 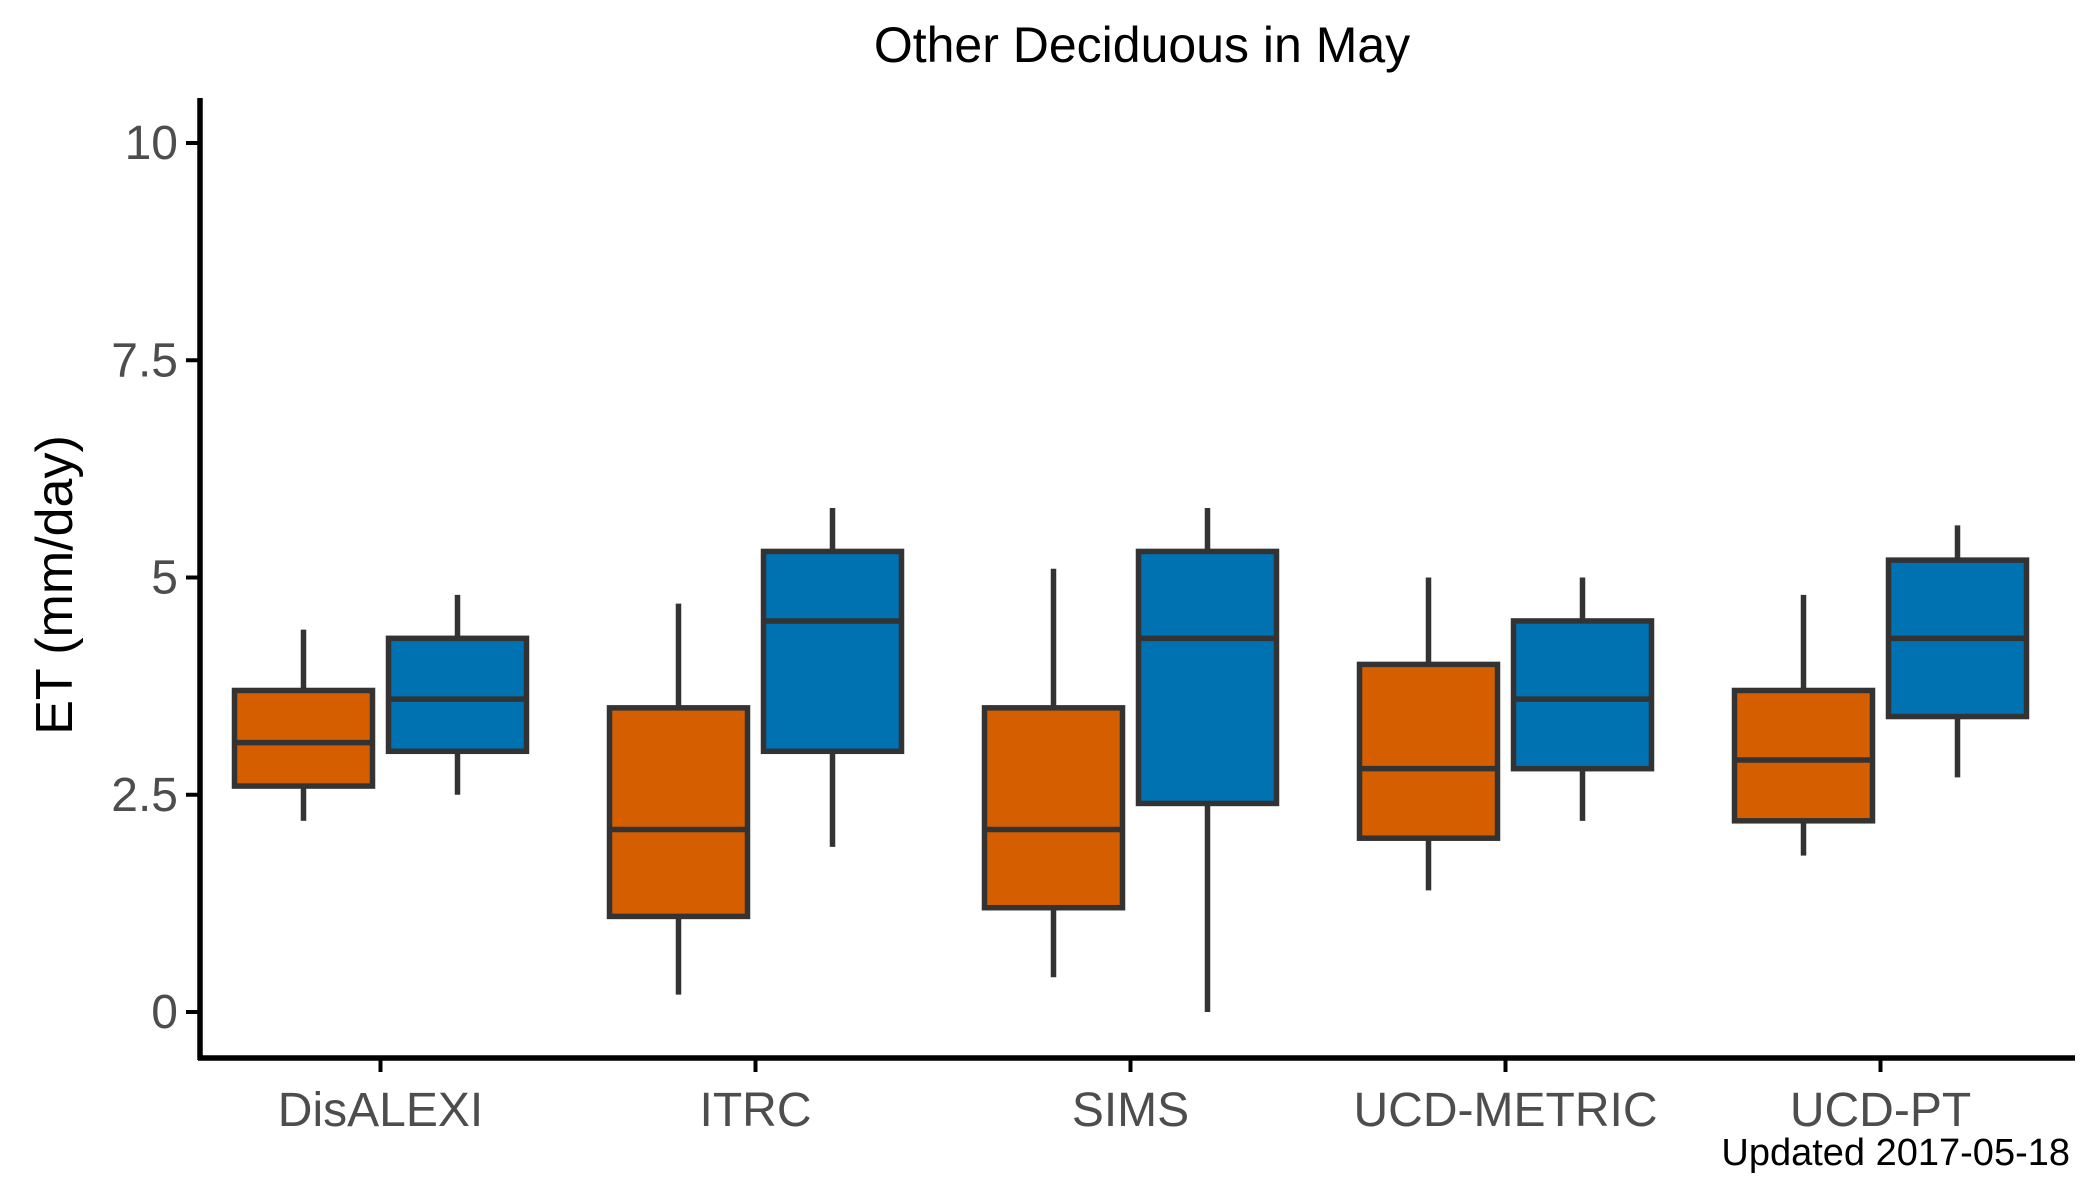 What do you see at coordinates (164, 1012) in the screenshot?
I see `y-tick-label: 0` at bounding box center [164, 1012].